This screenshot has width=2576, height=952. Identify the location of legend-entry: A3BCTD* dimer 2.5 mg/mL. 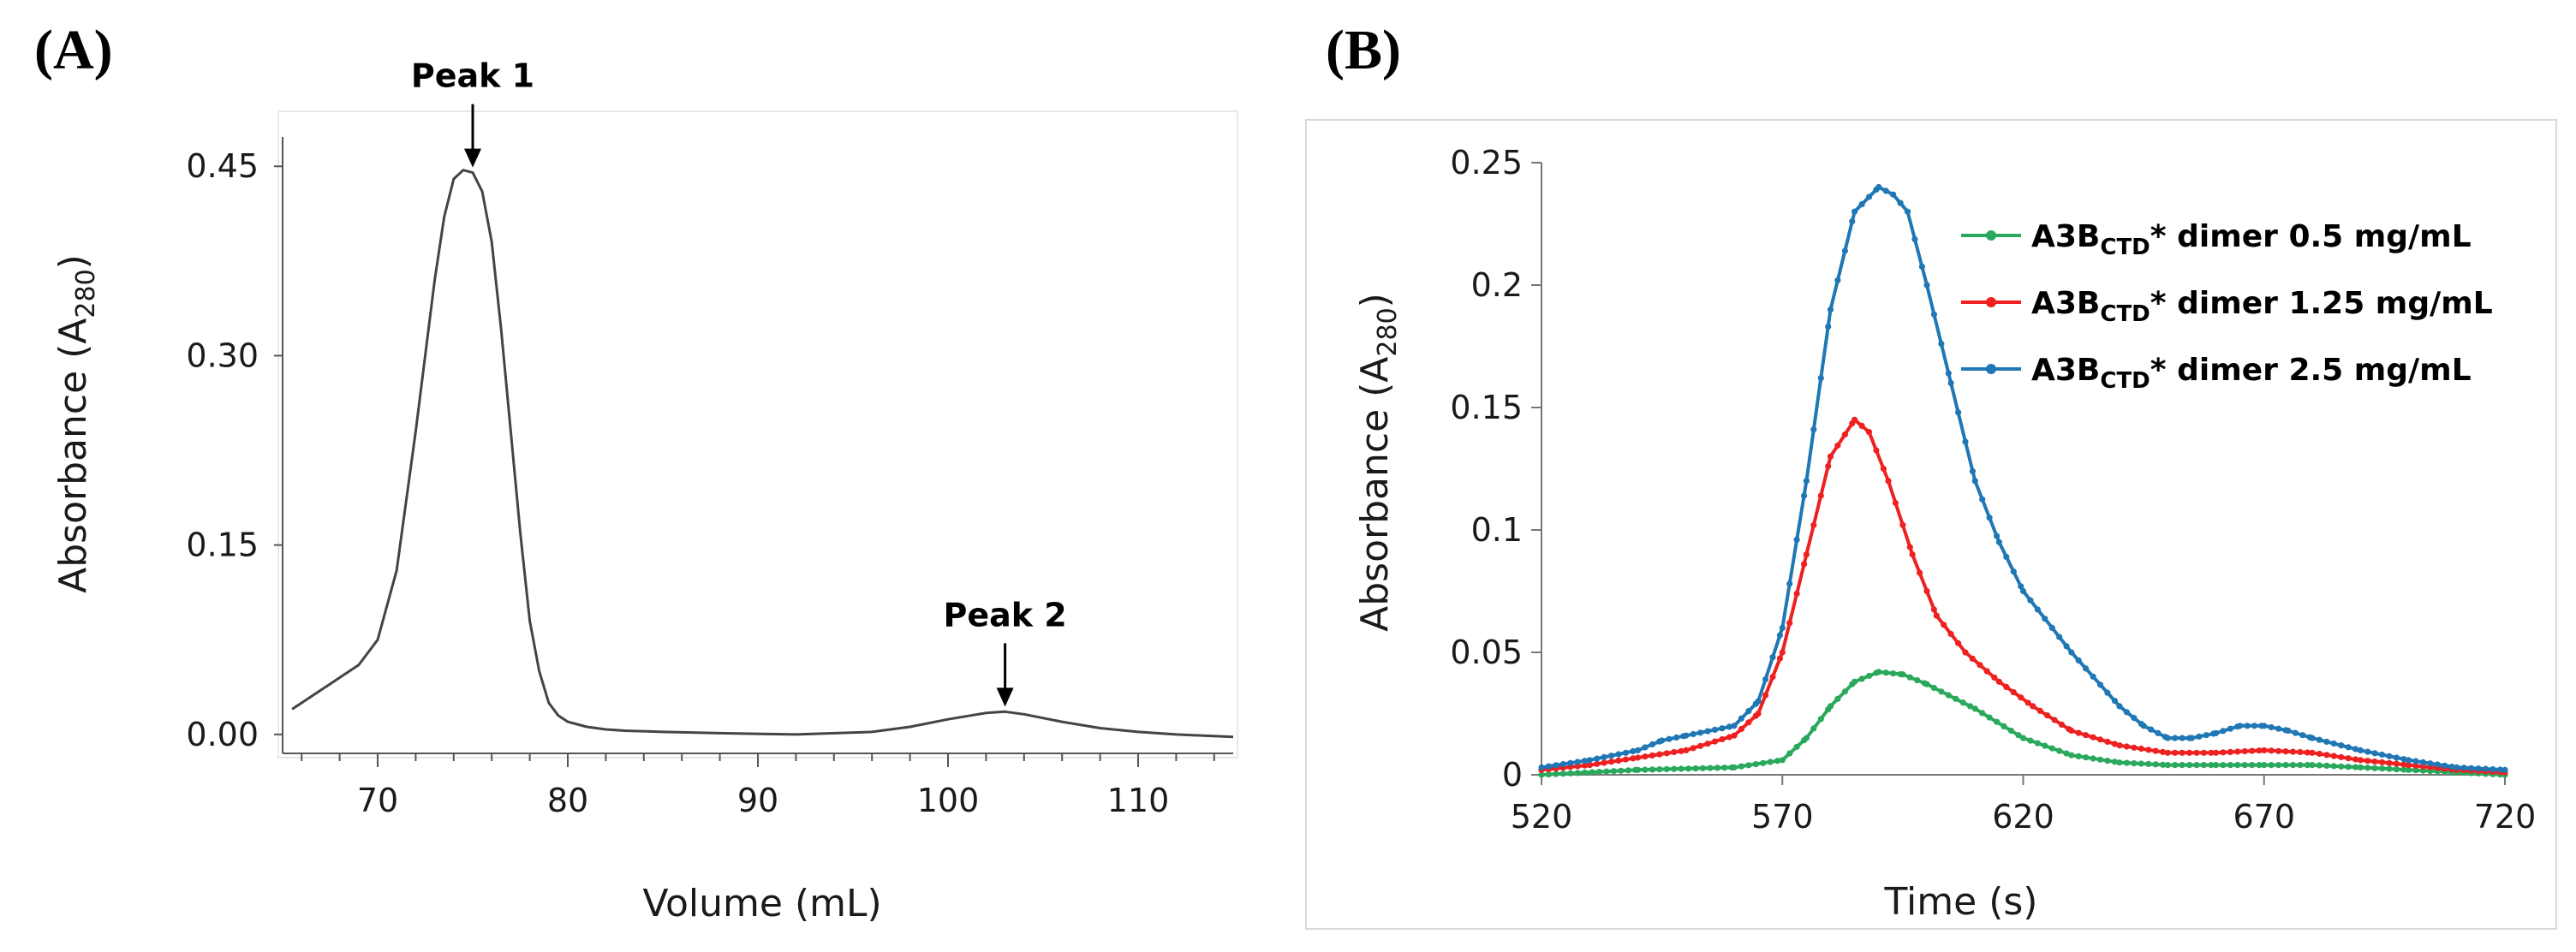
(2252, 373).